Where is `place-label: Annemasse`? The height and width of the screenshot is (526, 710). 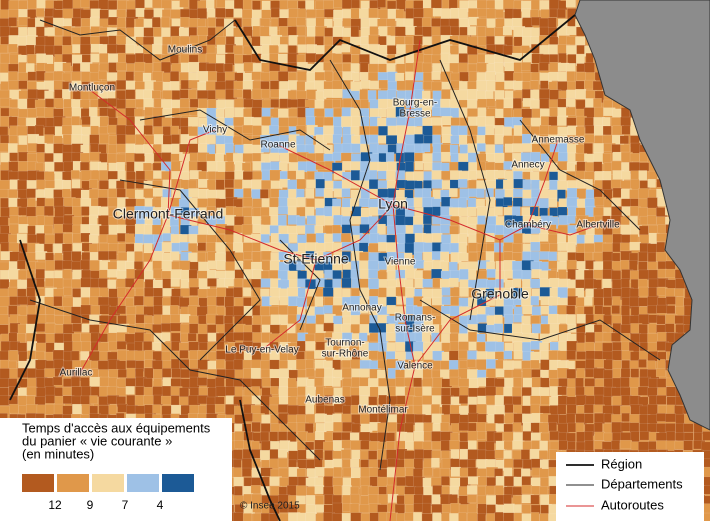
place-label: Annemasse is located at coordinates (558, 140).